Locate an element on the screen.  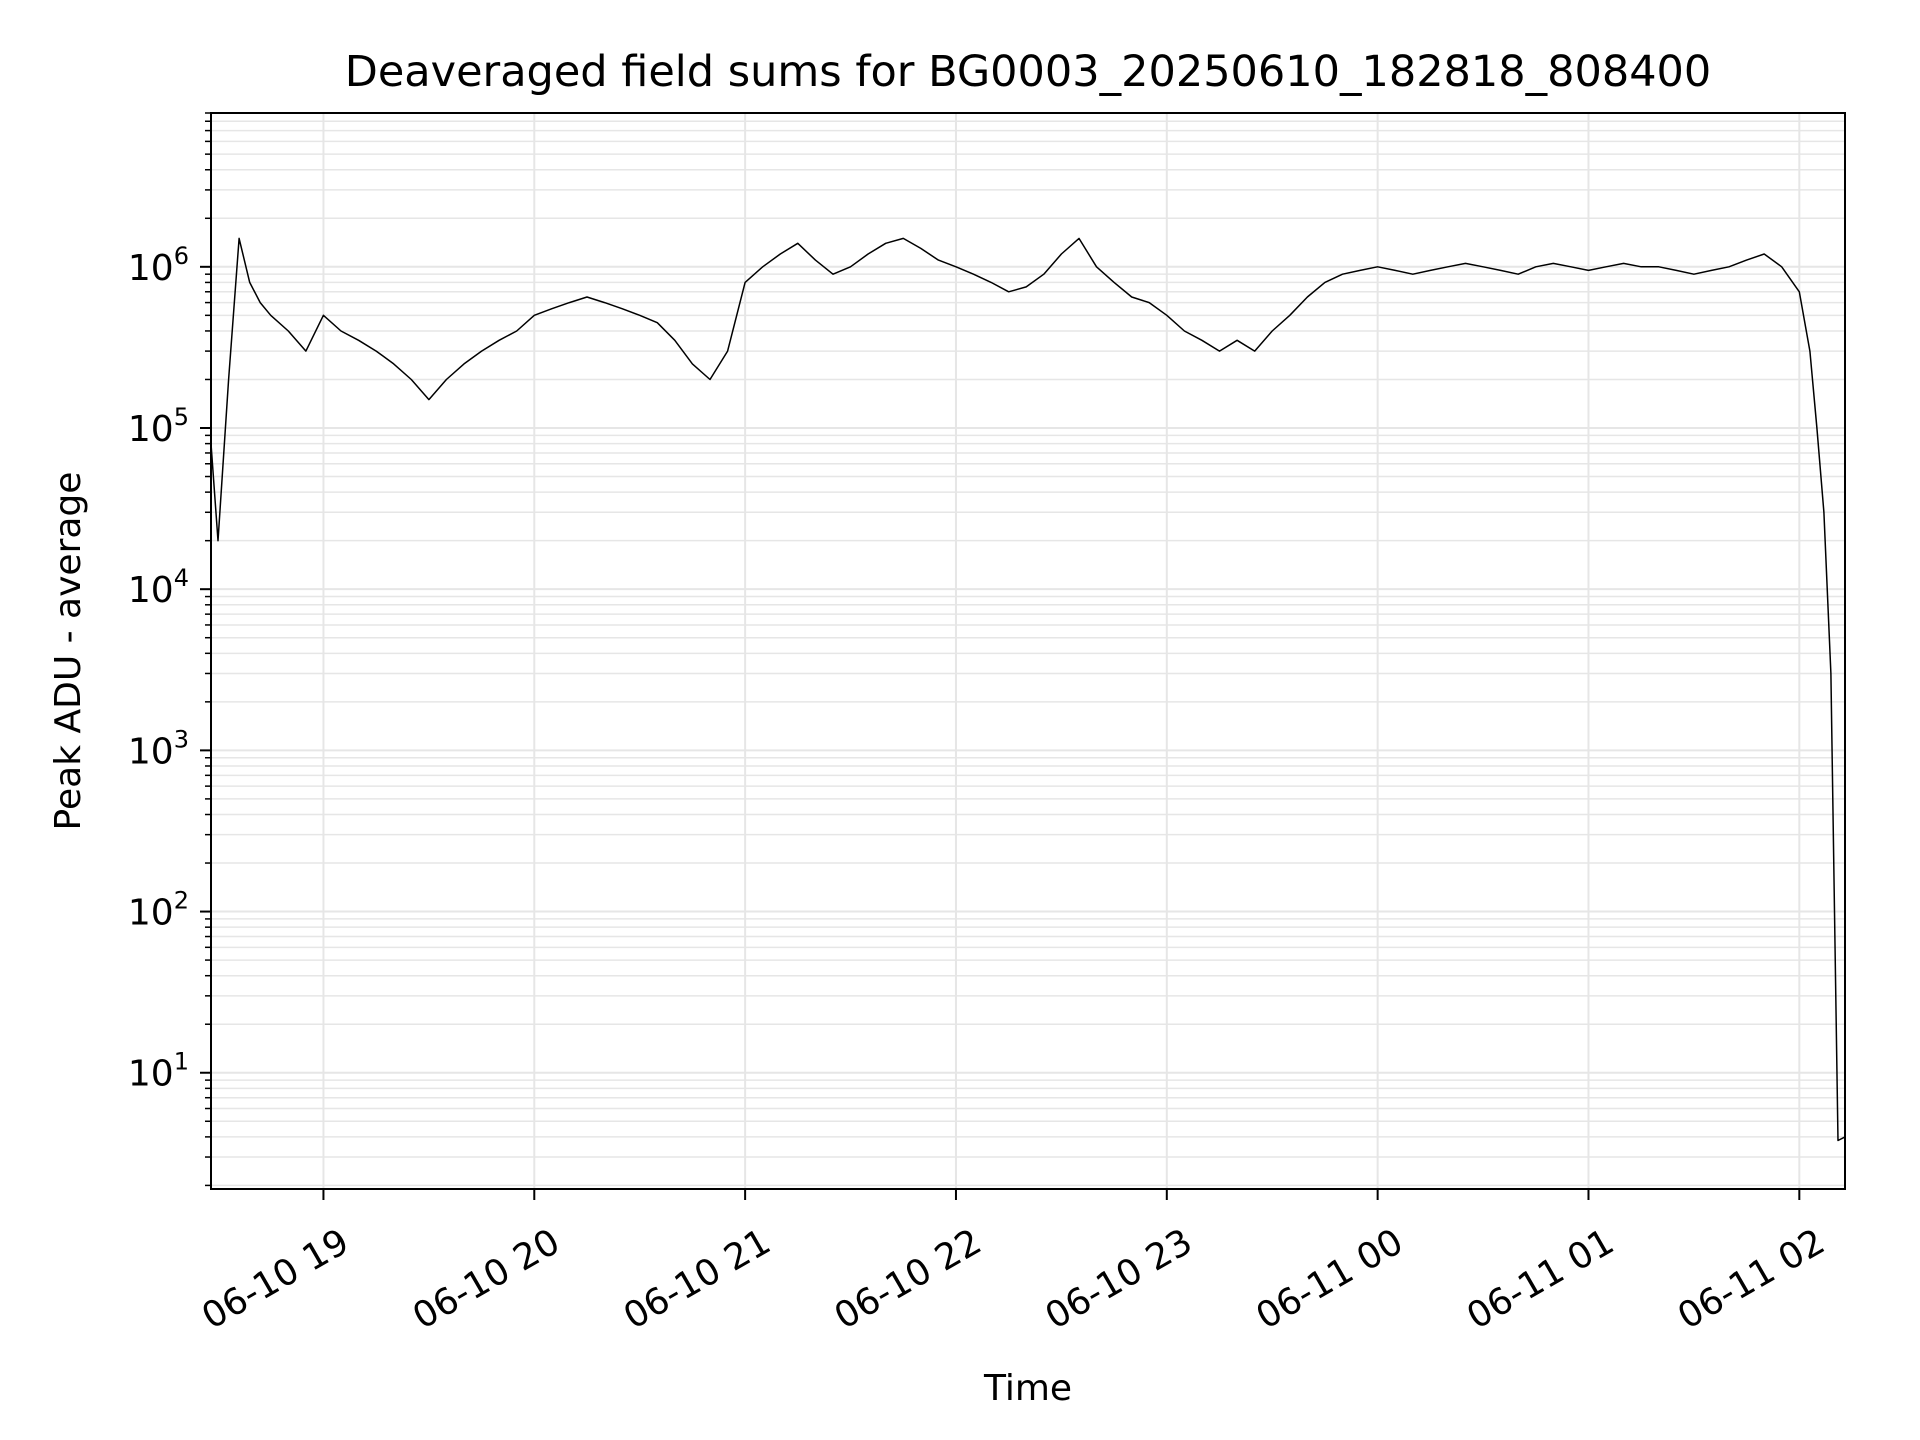
y-tick-label: 10⁴ is located at coordinates (158, 587).